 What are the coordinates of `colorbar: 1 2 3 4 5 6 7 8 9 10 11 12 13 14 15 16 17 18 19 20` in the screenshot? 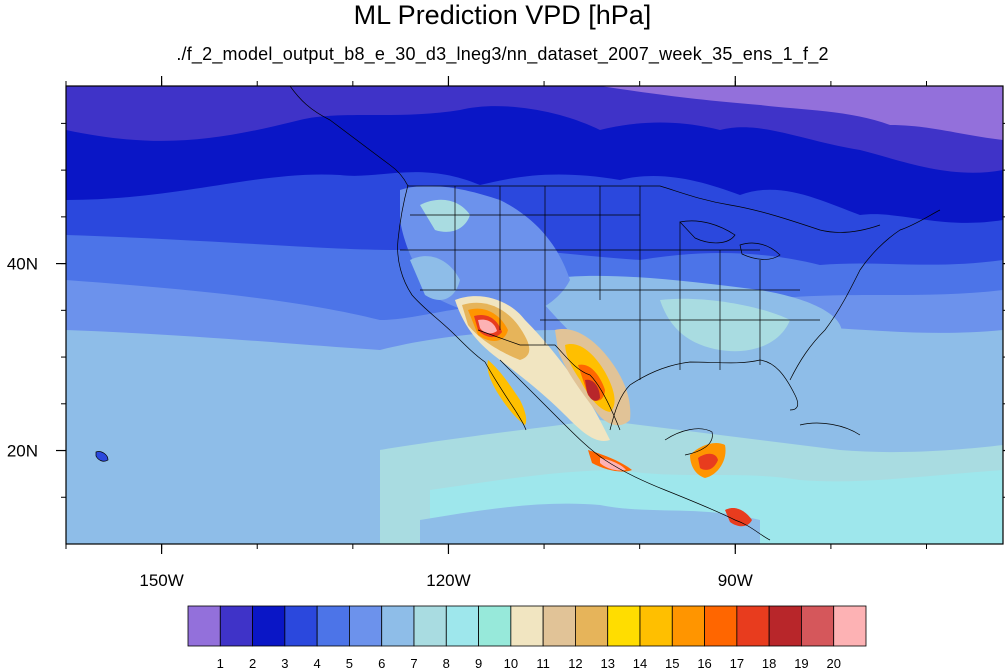 It's located at (527, 638).